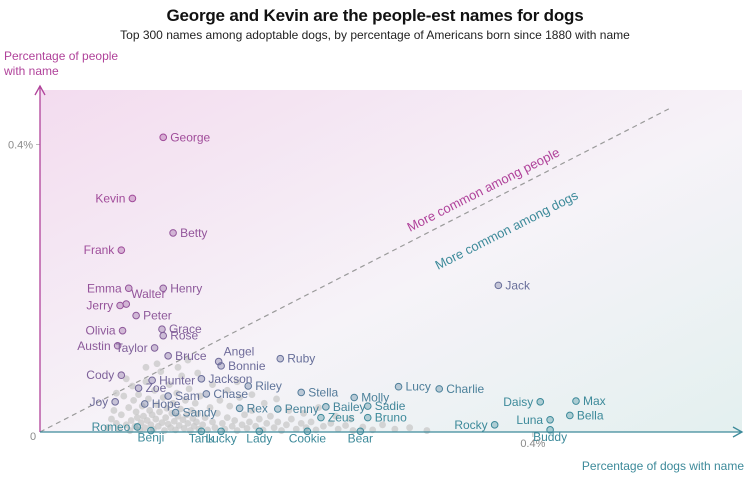 The width and height of the screenshot is (750, 479). What do you see at coordinates (550, 419) in the screenshot?
I see `scatter-point-luna` at bounding box center [550, 419].